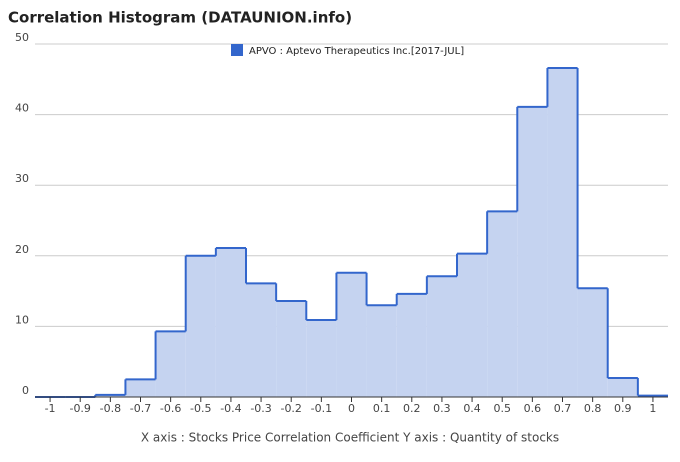 The height and width of the screenshot is (462, 680). Describe the element at coordinates (110, 408) in the screenshot. I see `x-tick-label: -0.8` at that location.